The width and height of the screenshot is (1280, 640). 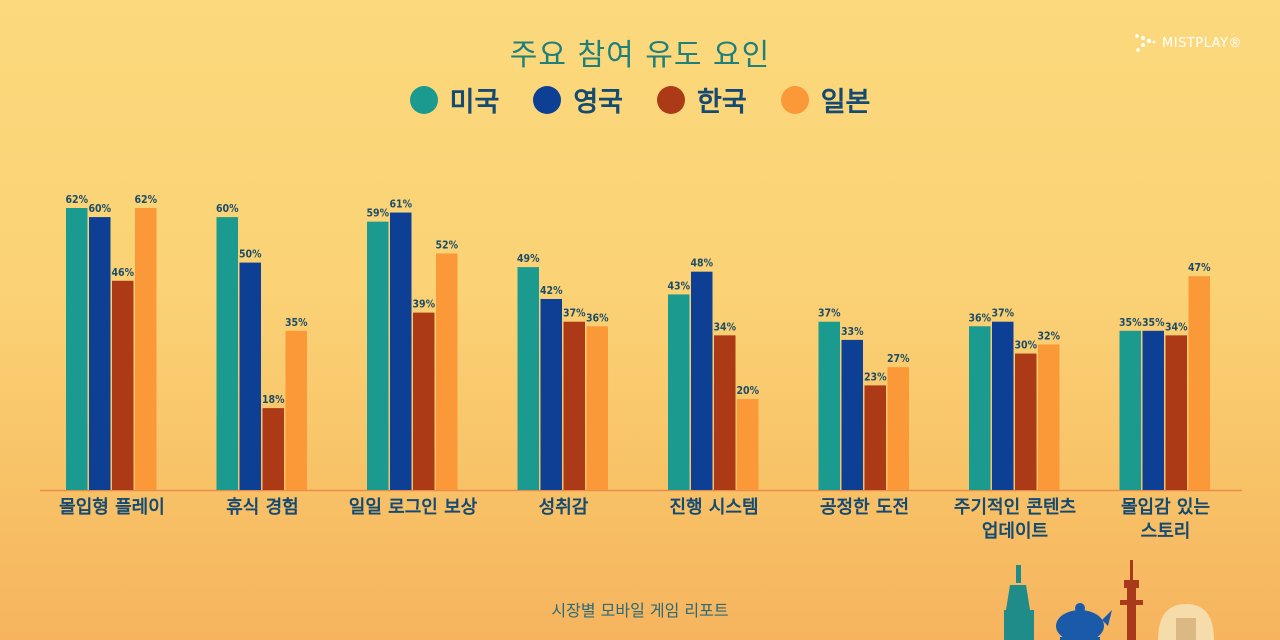 What do you see at coordinates (671, 99) in the screenshot?
I see `legend-swatch-kr` at bounding box center [671, 99].